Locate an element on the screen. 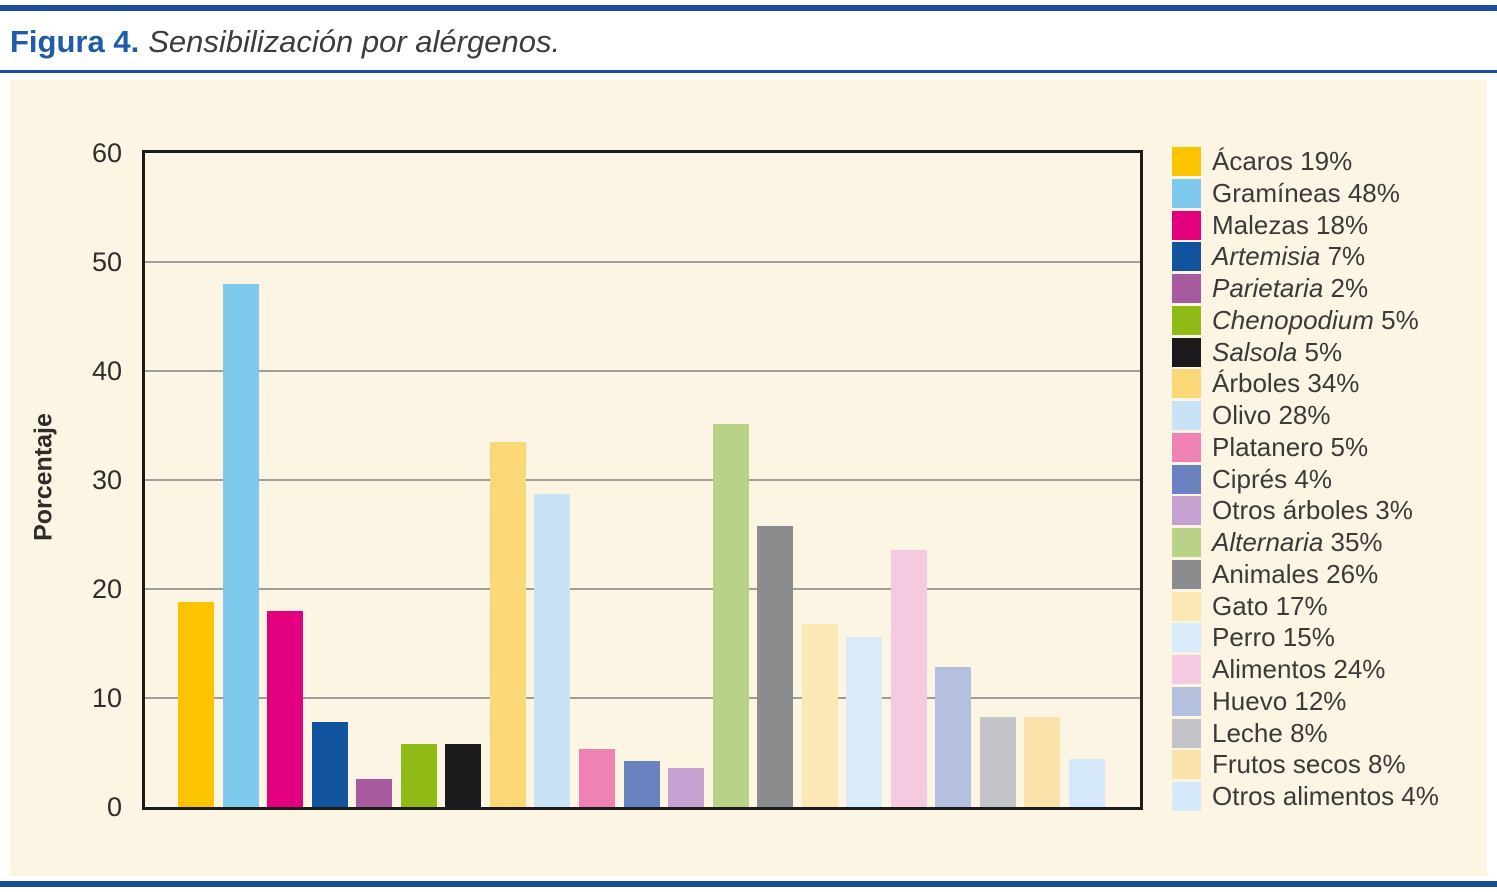  y-tick-20: 20 is located at coordinates (106, 589).